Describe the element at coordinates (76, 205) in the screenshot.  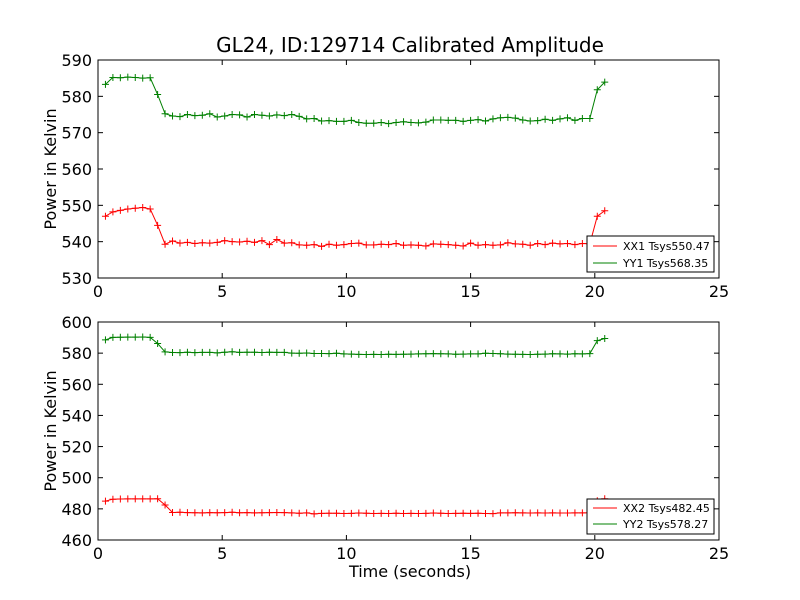
I see `y-tick-label-top-2: 550` at that location.